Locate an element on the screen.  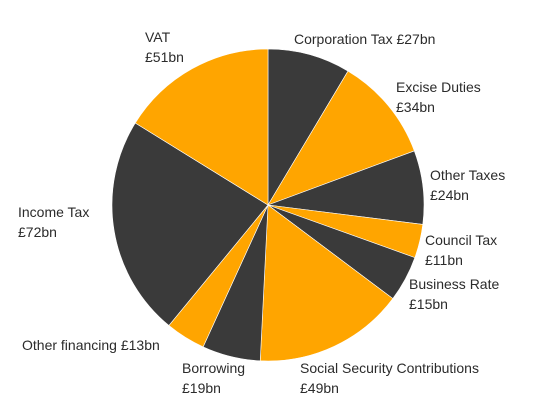
amount-social-security: £49bn is located at coordinates (319, 388).